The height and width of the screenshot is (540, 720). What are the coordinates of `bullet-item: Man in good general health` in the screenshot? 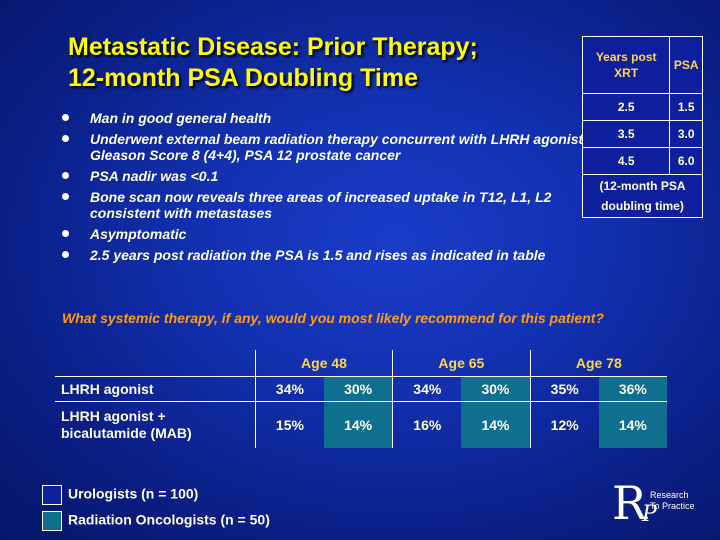 It's located at (340, 118).